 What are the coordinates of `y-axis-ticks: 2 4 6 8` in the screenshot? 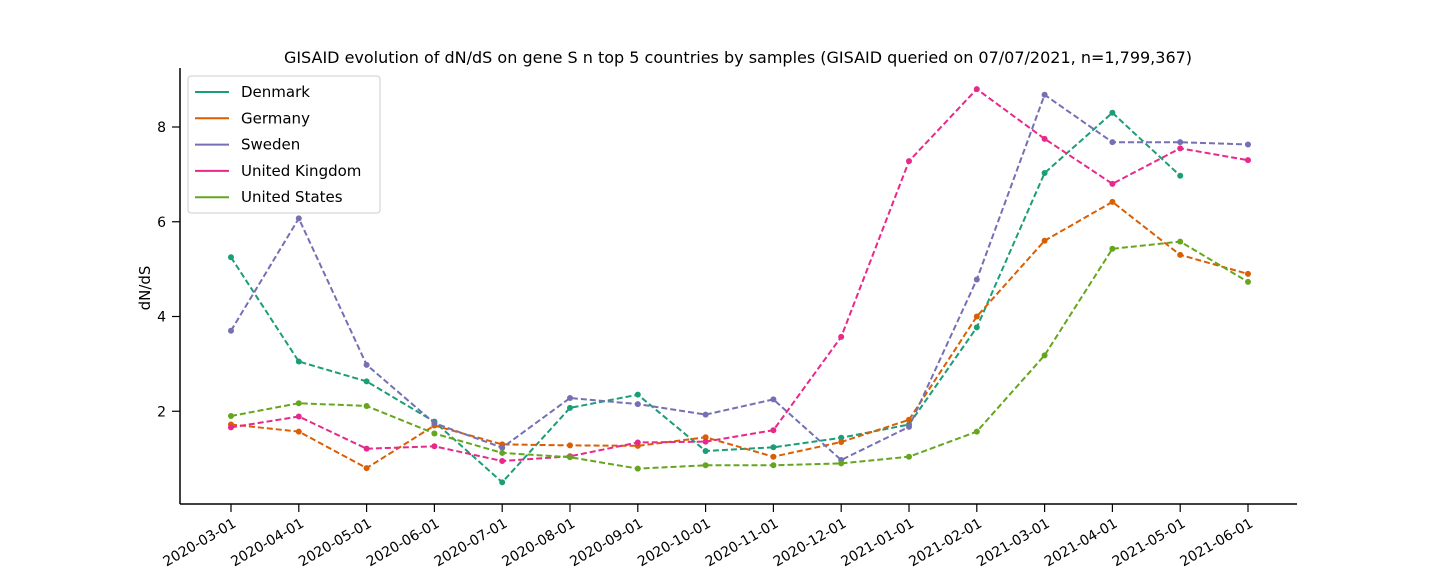 It's located at (168, 270).